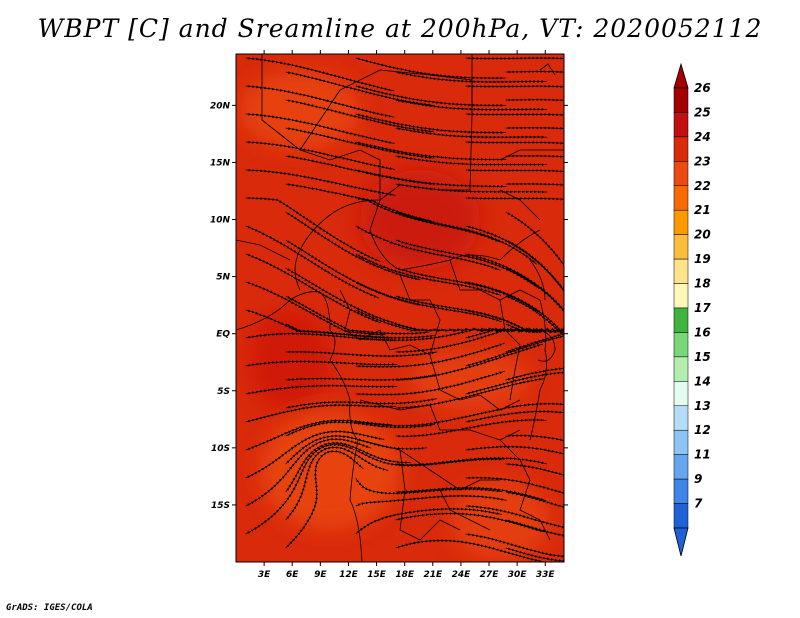  What do you see at coordinates (320, 575) in the screenshot?
I see `lon-tick-label: 9E` at bounding box center [320, 575].